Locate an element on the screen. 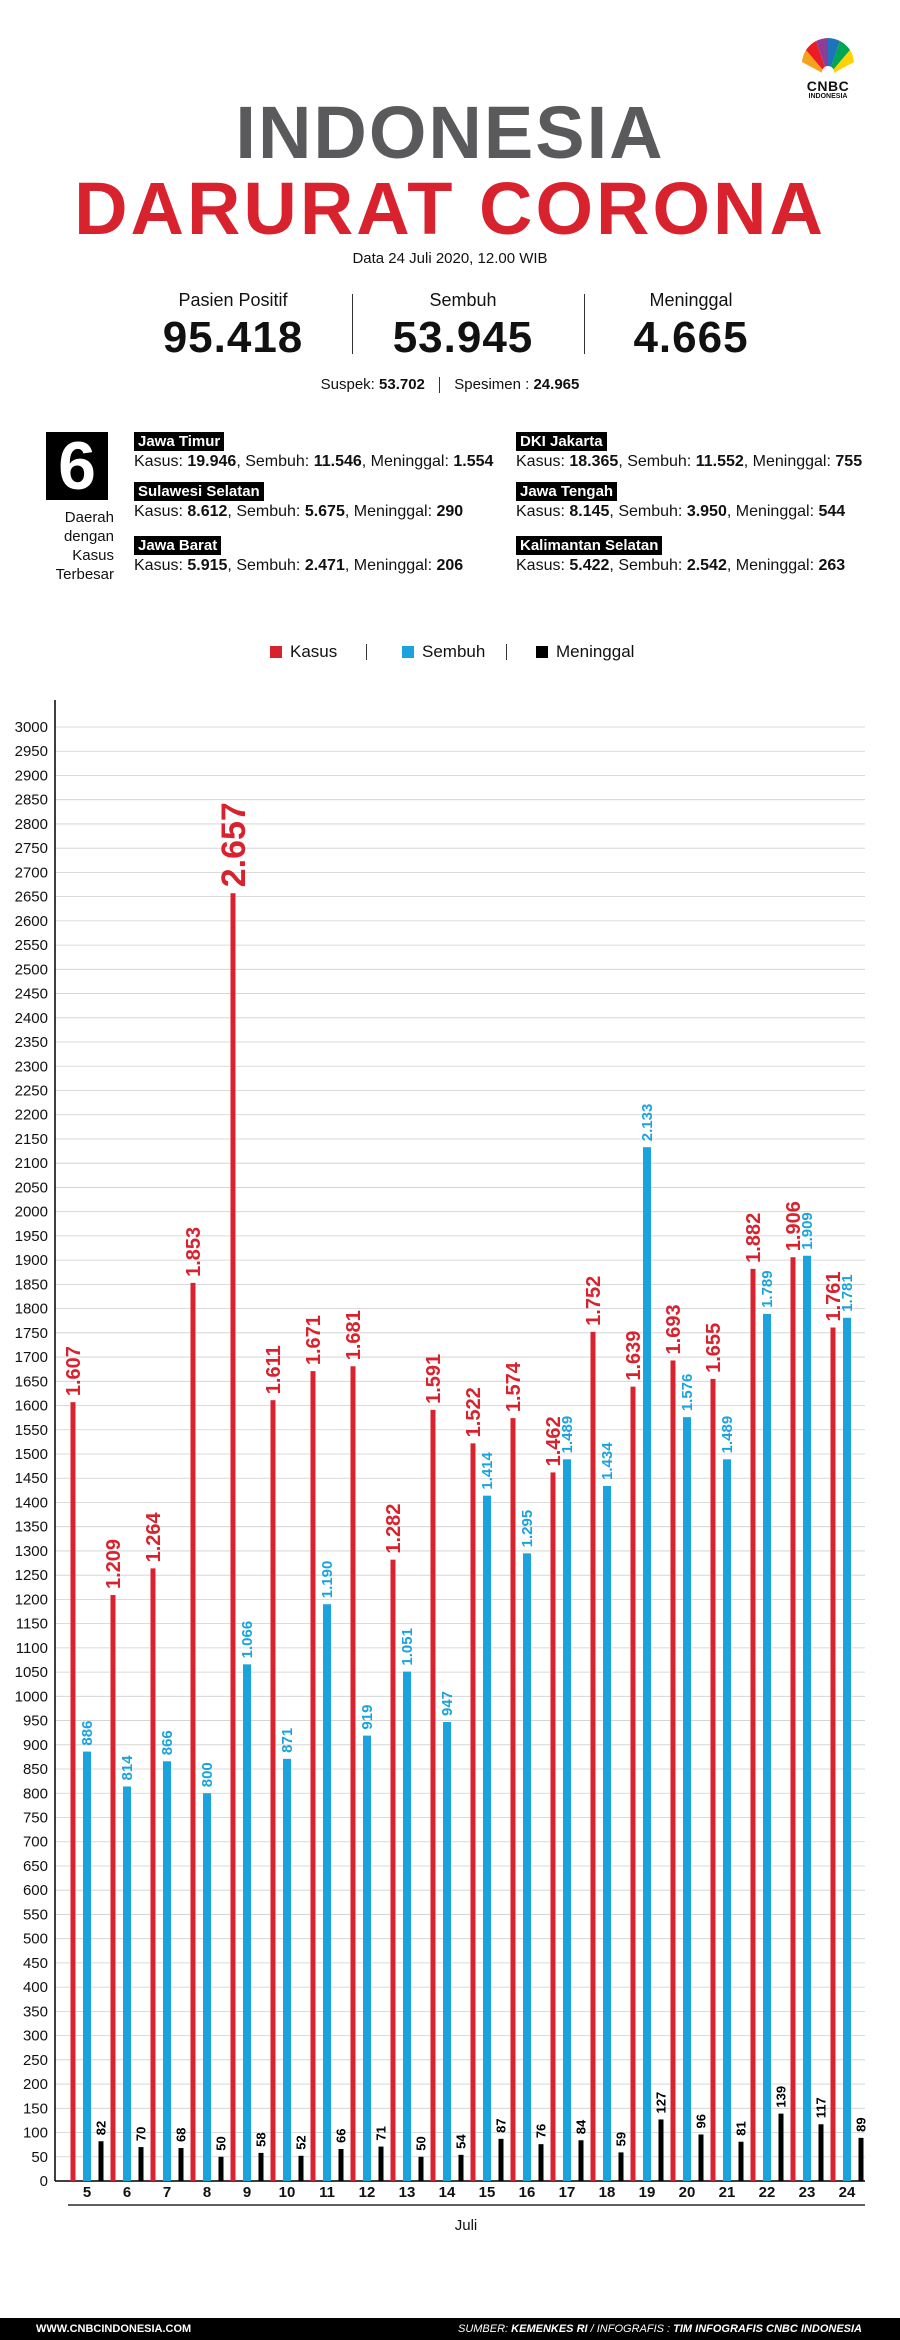 This screenshot has width=900, height=2340. y-tick-label: 2350 is located at coordinates (31, 1042).